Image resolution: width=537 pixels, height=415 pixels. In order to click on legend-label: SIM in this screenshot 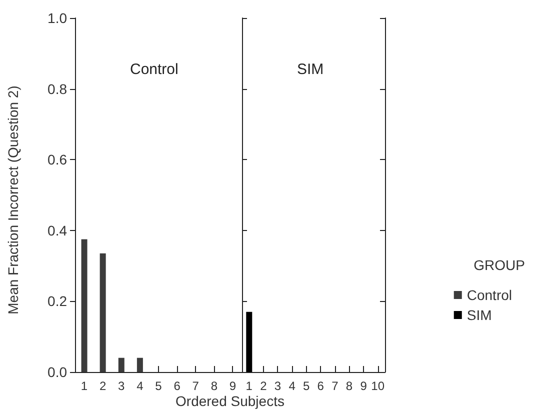, I will do `click(479, 315)`.